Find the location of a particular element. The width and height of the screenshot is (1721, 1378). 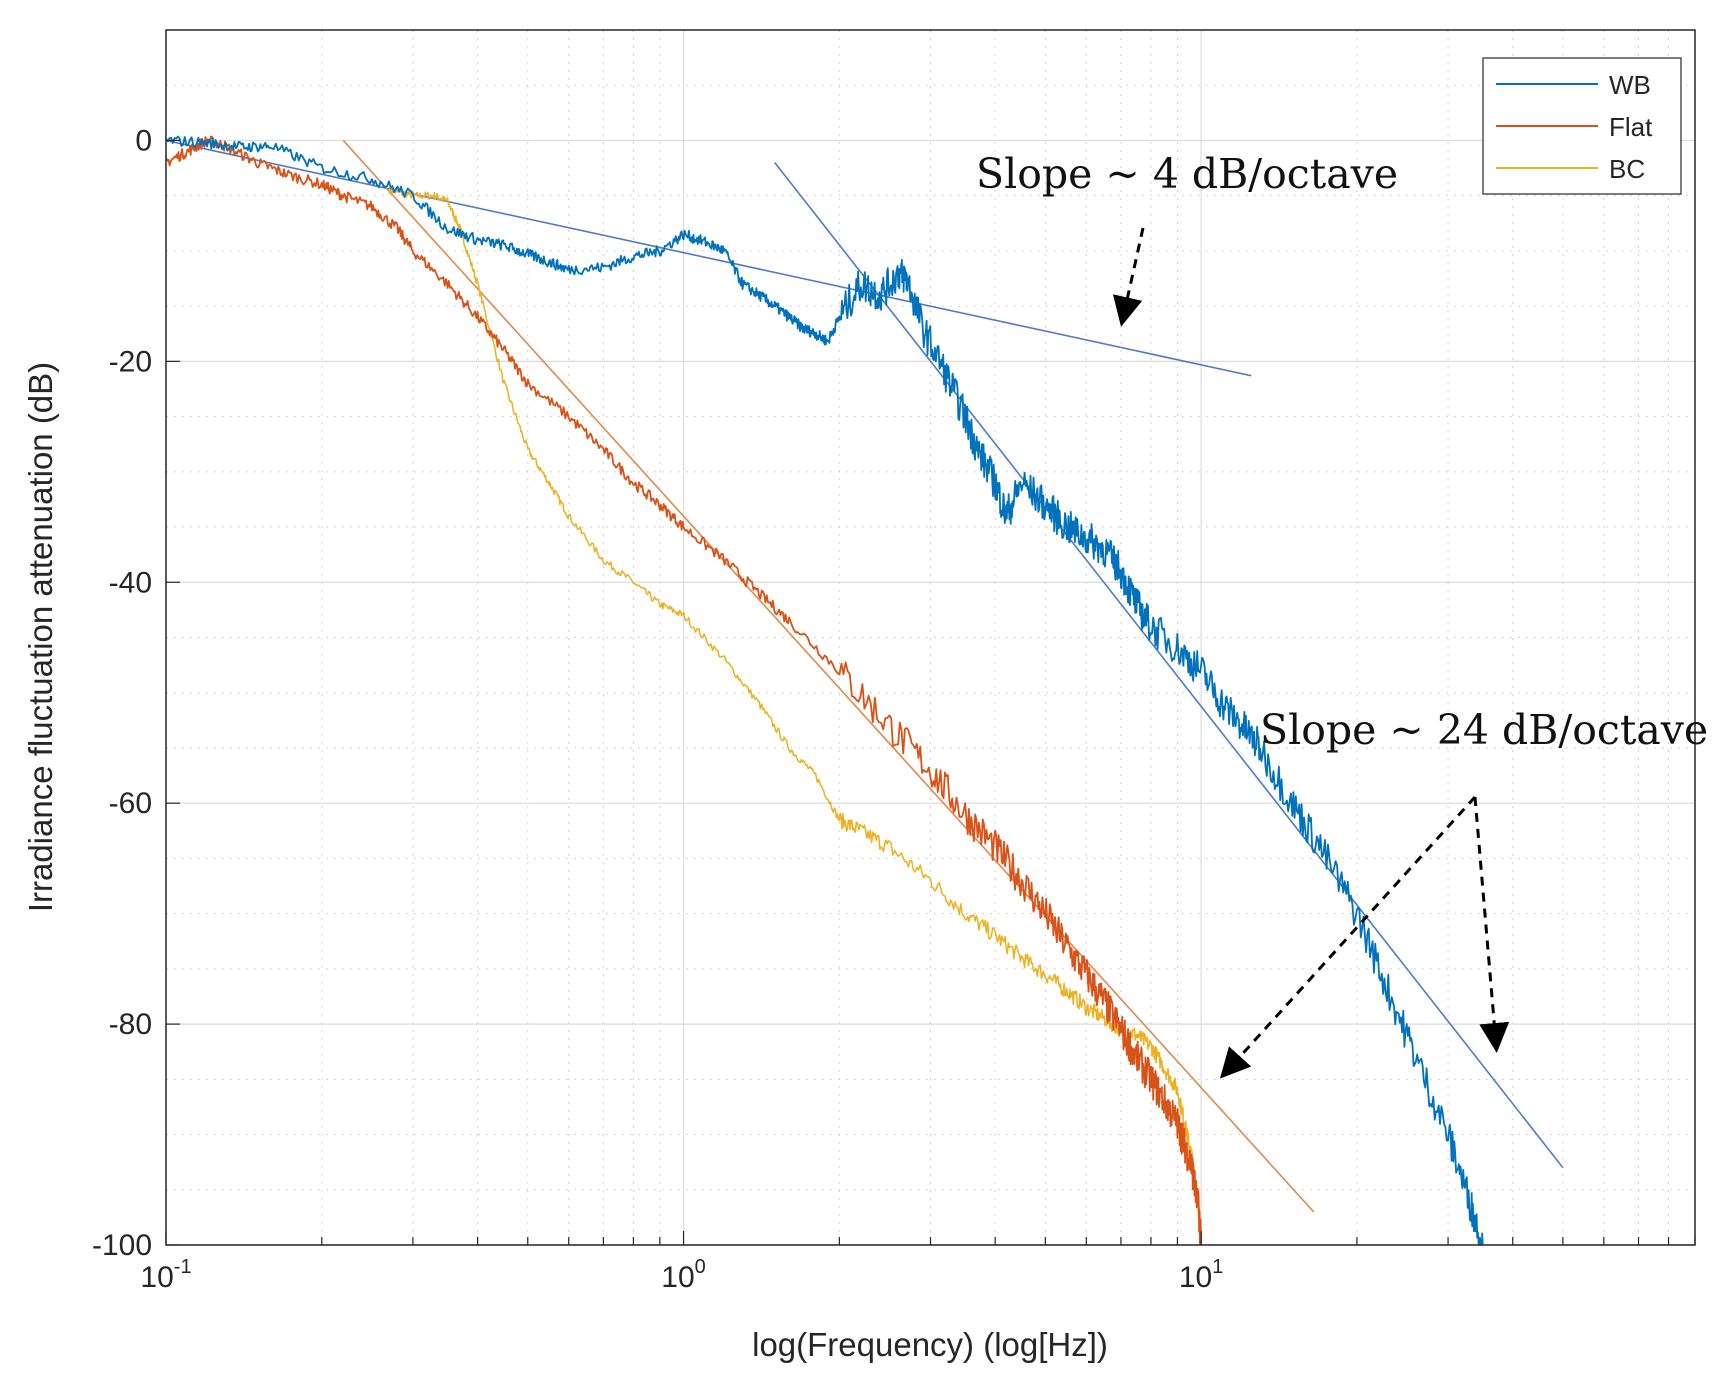

legend-label-flat: Flat is located at coordinates (1631, 127).